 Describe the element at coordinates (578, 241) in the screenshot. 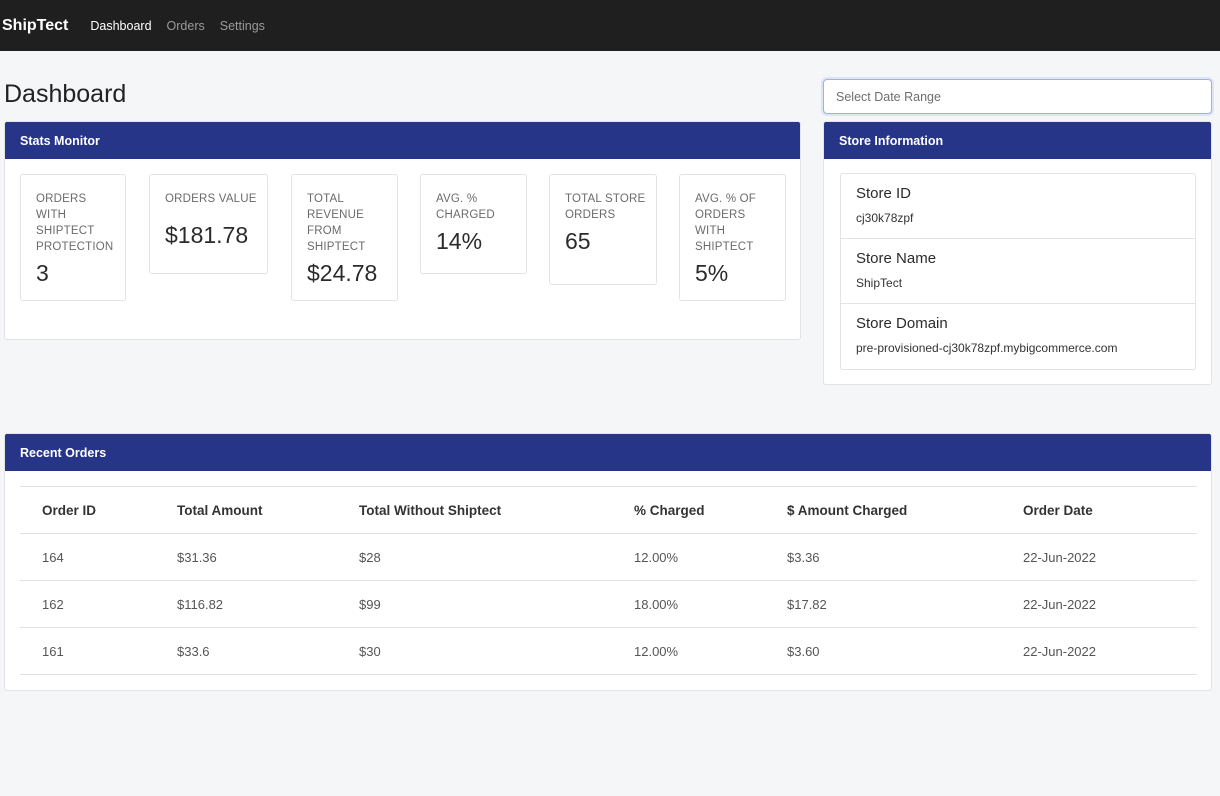

I see `stat-value: 65` at that location.